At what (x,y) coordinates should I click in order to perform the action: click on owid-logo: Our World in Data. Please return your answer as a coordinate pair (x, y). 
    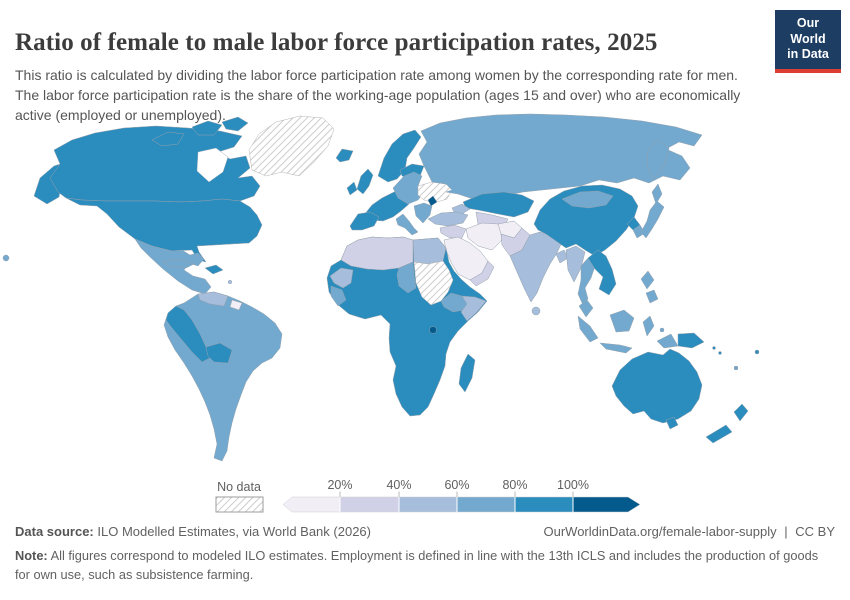
    Looking at the image, I should click on (808, 41).